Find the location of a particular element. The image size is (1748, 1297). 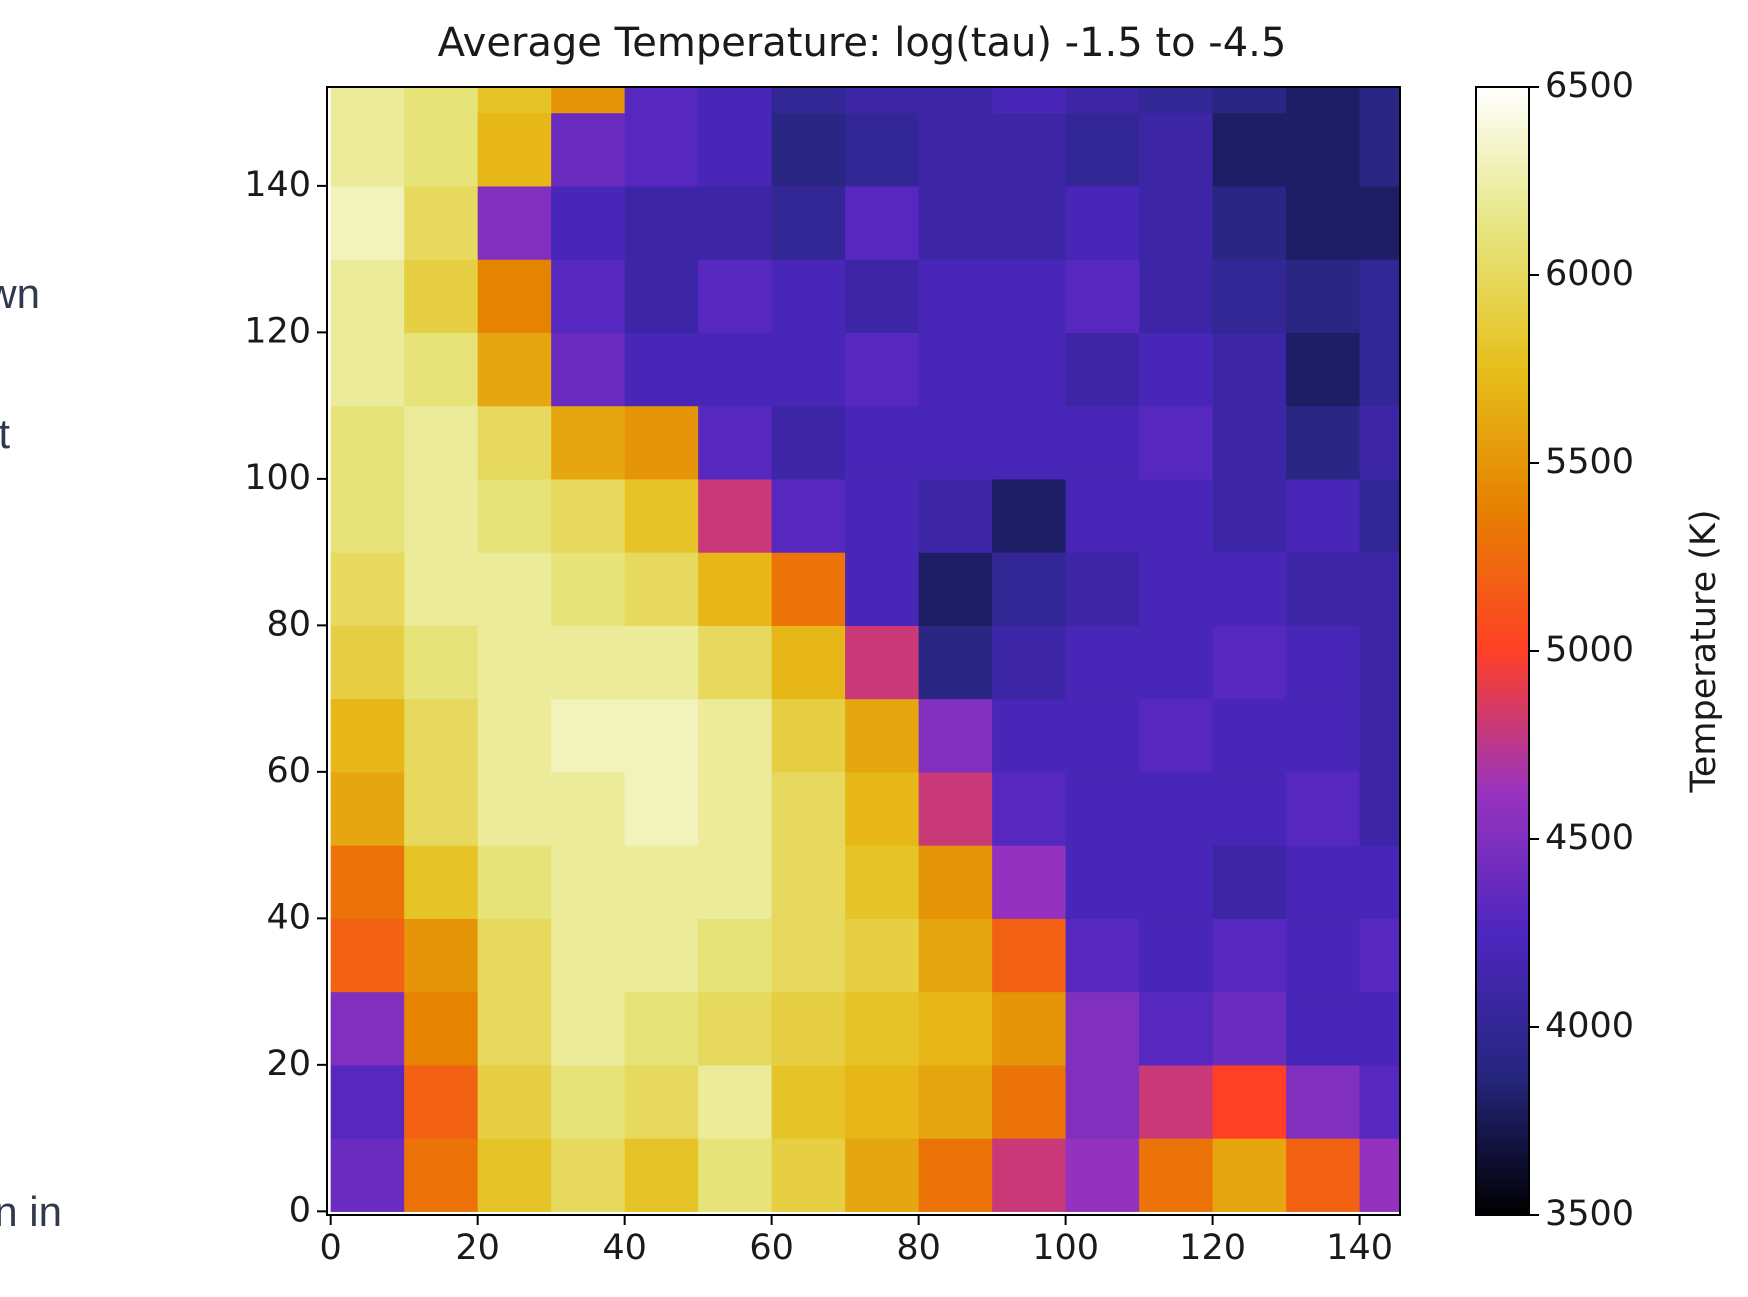

x-tick-label: 0 is located at coordinates (331, 1248).